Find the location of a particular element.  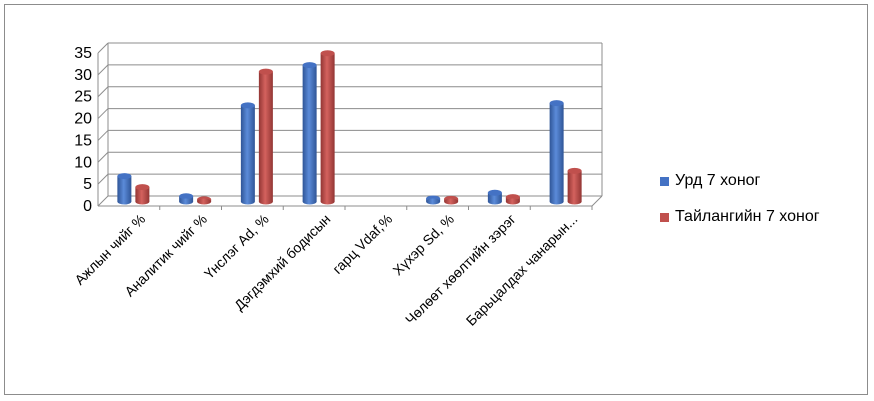

legend-label-series-2: Тайлангийн 7 хоног is located at coordinates (747, 216).